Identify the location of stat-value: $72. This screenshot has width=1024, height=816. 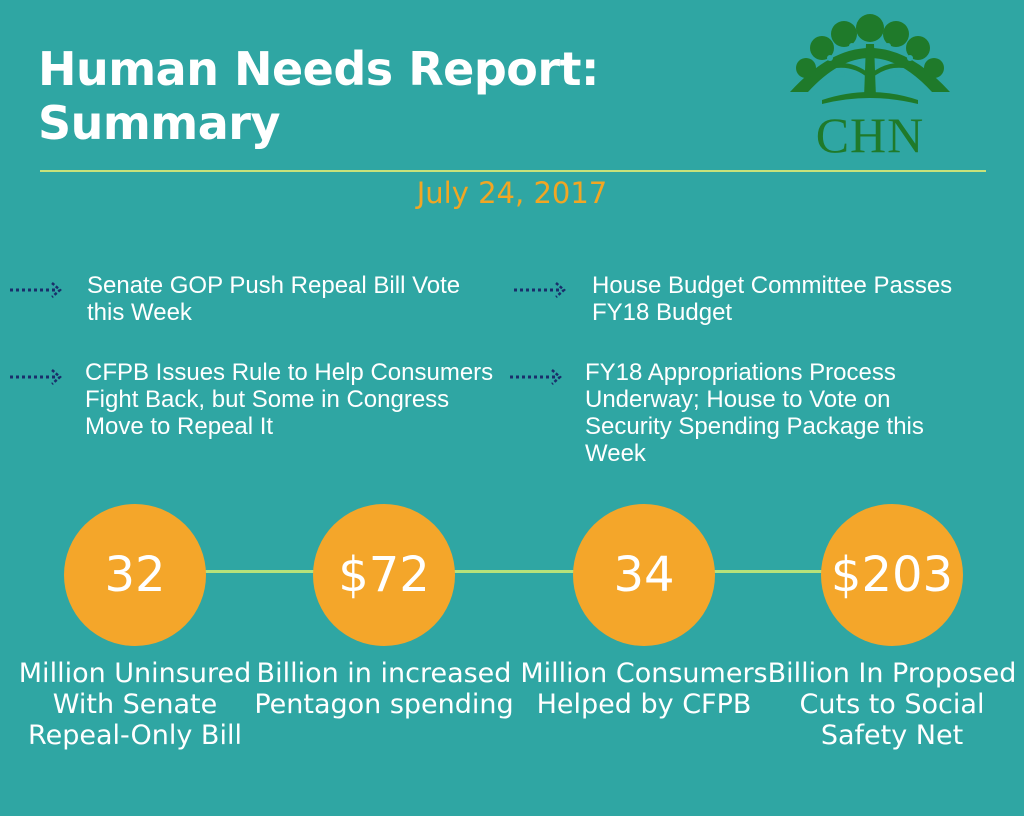
(384, 575).